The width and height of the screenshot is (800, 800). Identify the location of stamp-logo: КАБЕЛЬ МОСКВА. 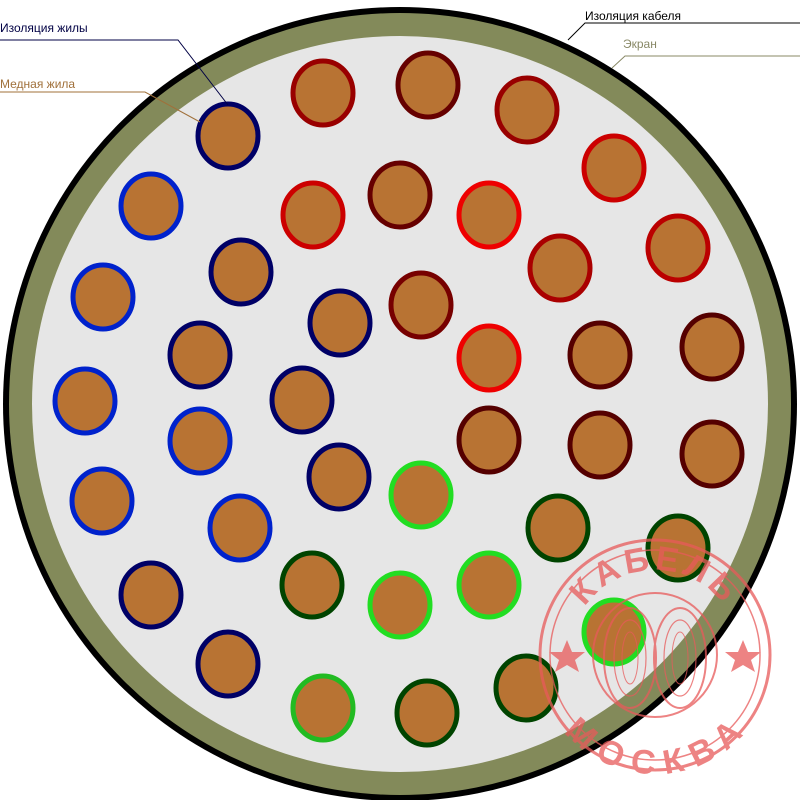
(655, 660).